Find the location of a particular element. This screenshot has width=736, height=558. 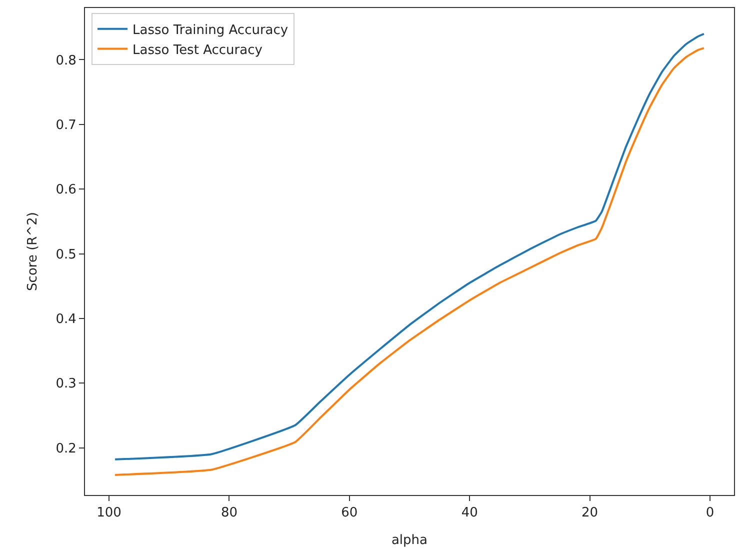

y-tick-label: 0.2 is located at coordinates (66, 448).